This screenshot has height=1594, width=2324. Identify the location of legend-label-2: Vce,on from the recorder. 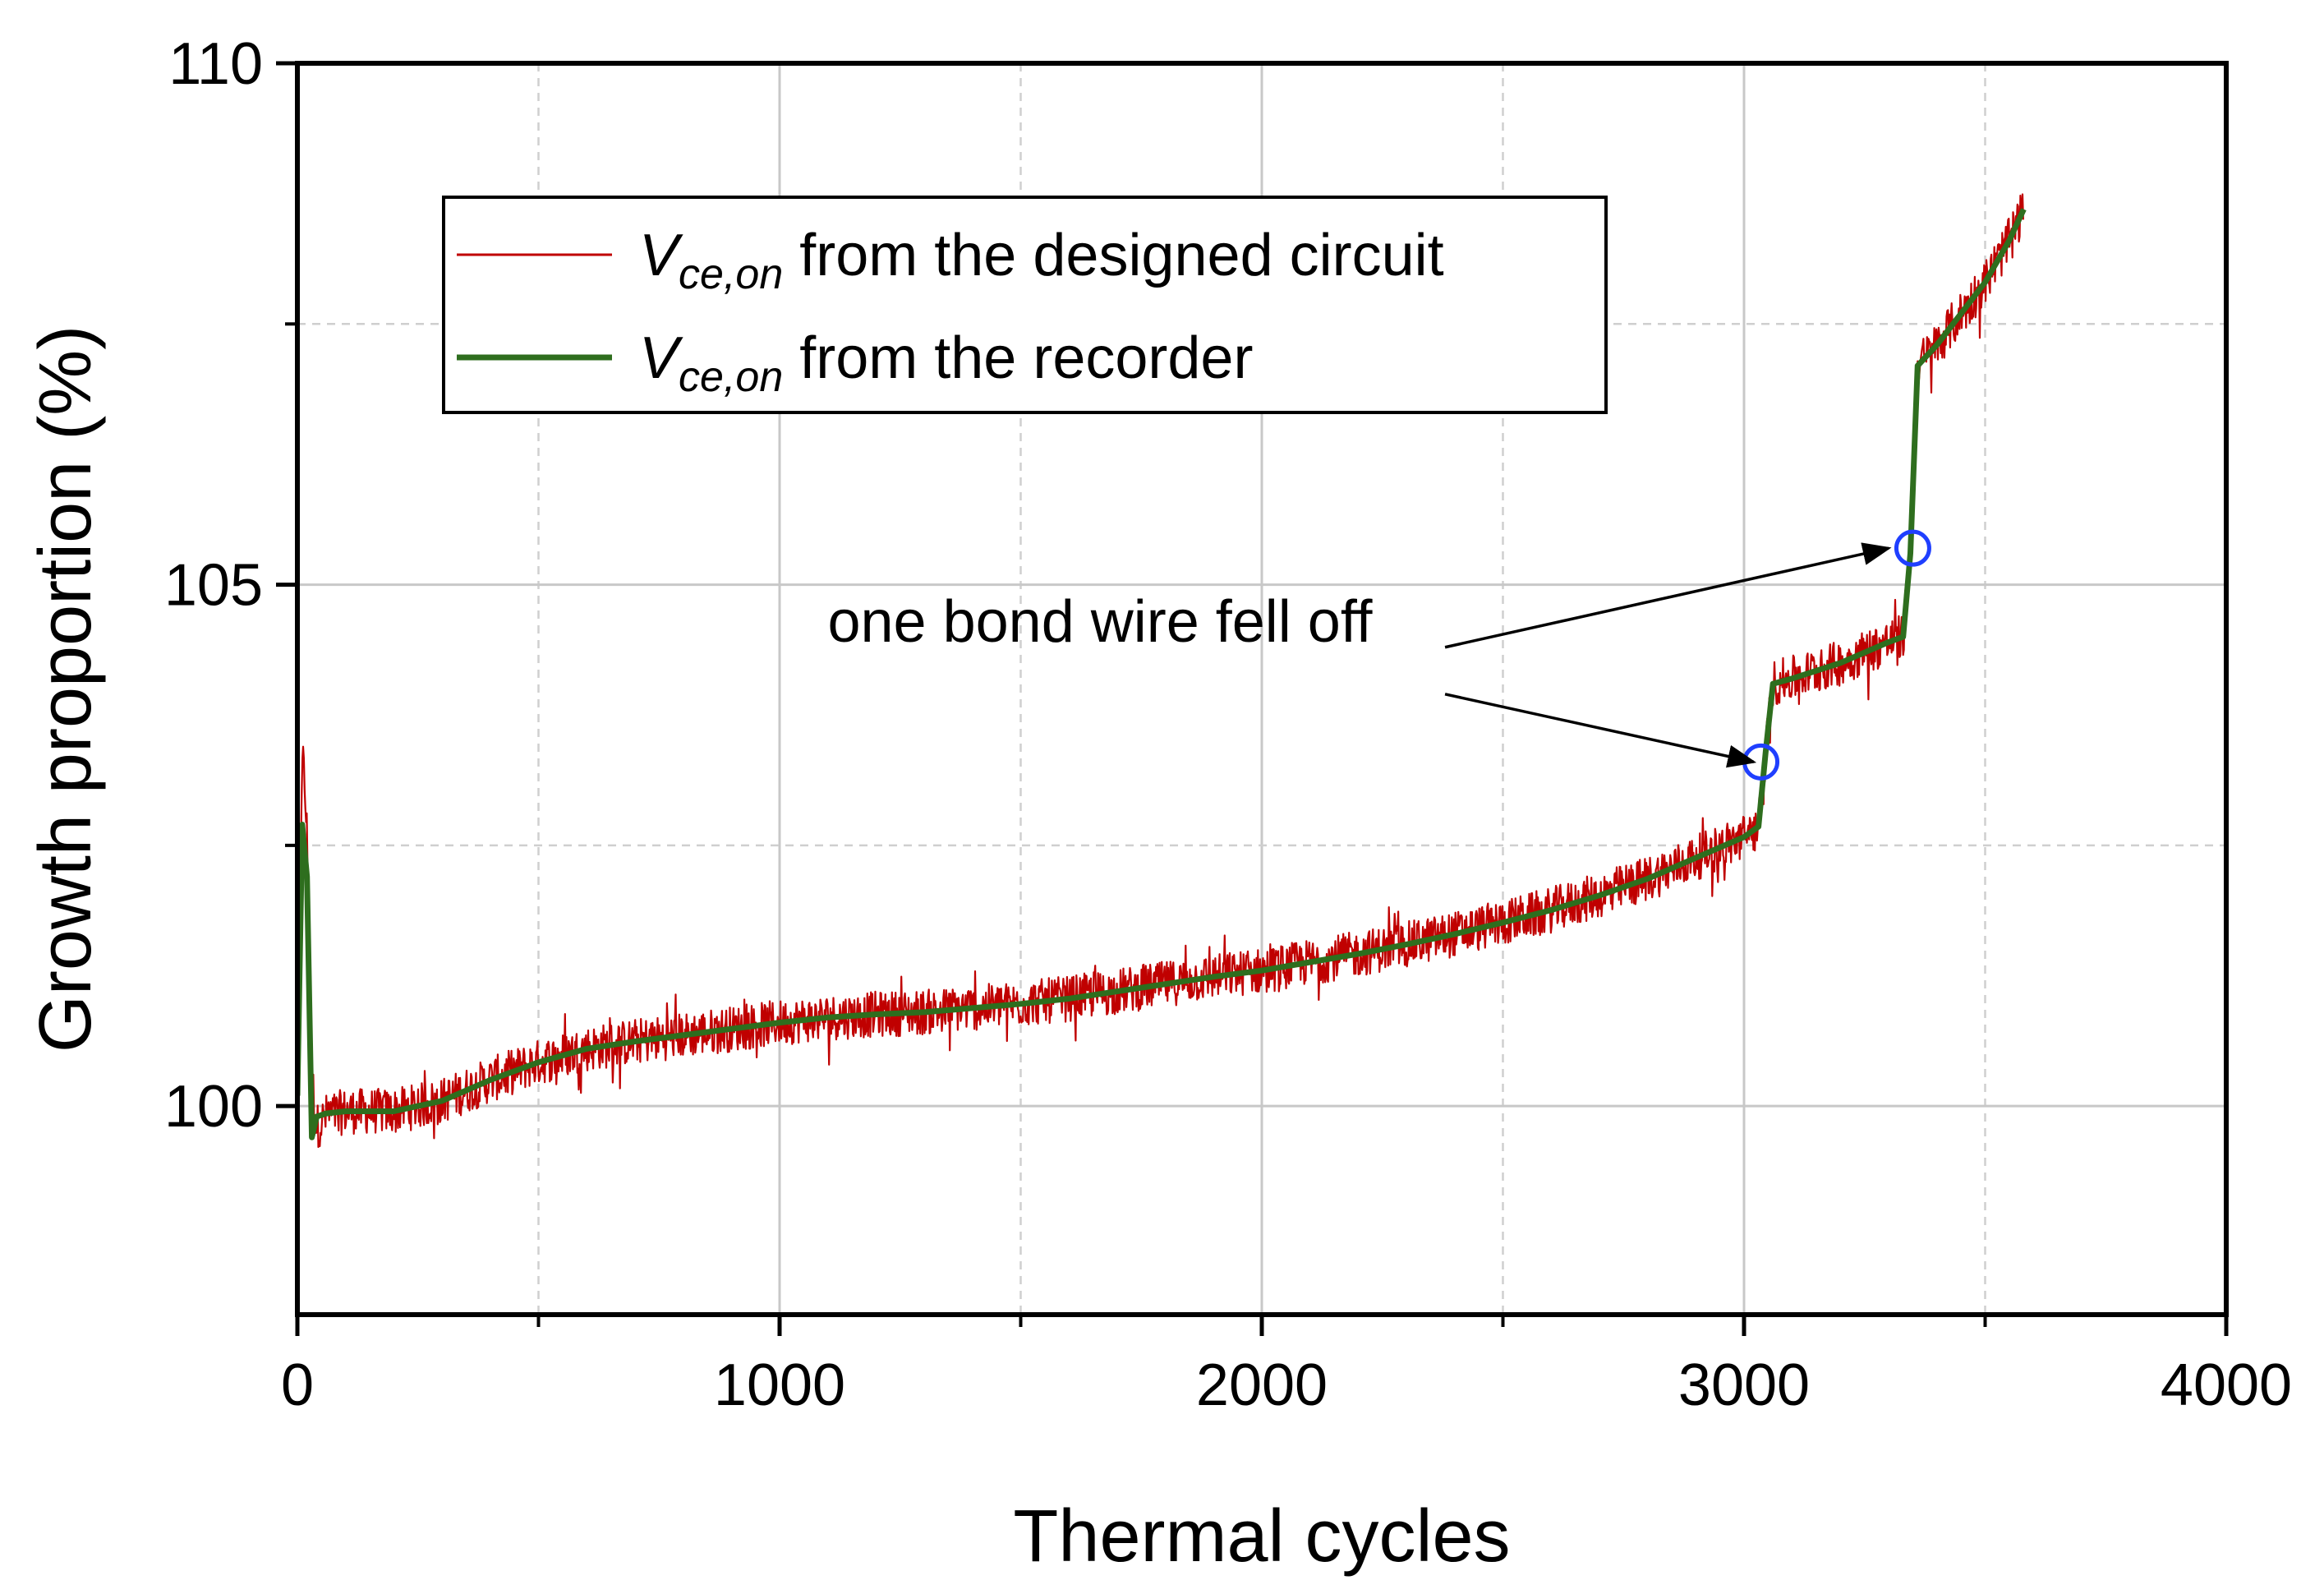
(946, 363).